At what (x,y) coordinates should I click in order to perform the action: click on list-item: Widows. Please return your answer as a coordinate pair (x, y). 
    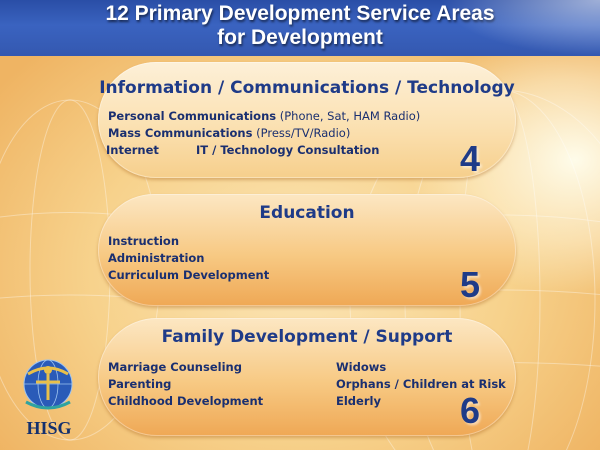
    Looking at the image, I should click on (361, 367).